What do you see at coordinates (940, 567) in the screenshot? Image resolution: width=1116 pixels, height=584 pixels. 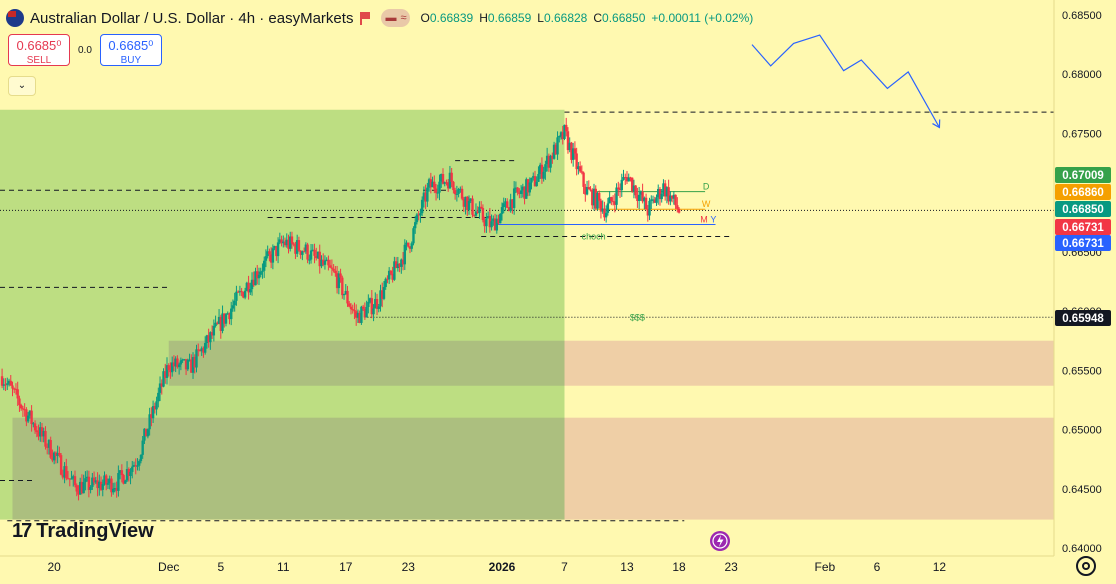 I see `x-tick-label: 12` at bounding box center [940, 567].